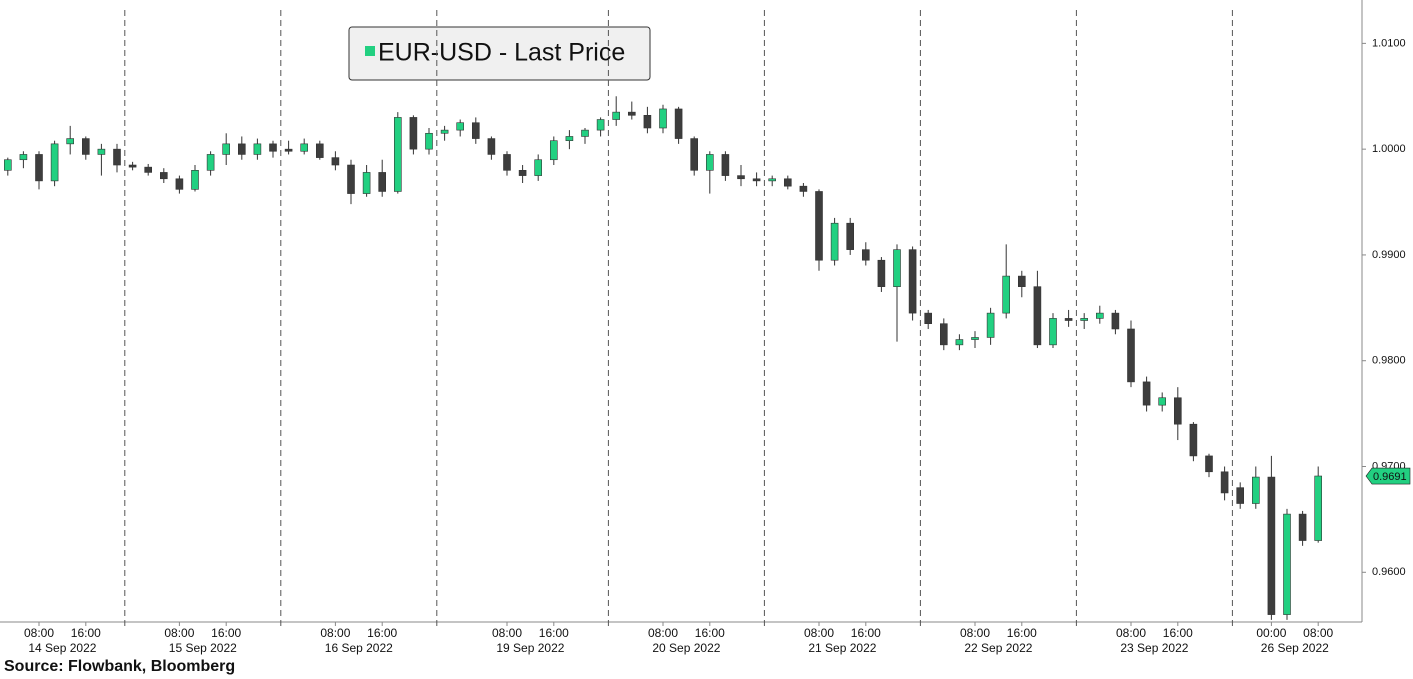  I want to click on legend: EUR-USD - Last Price, so click(499, 53).